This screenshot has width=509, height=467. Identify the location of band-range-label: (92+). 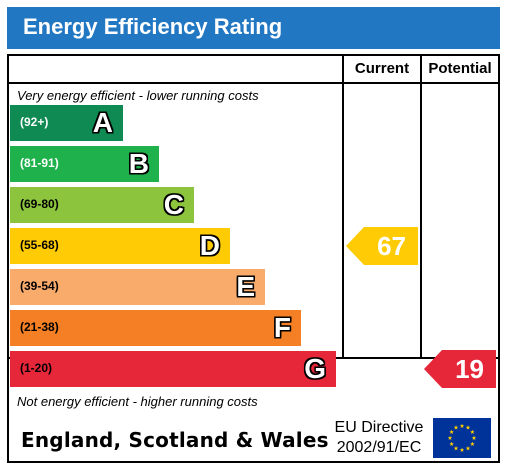
(34, 122).